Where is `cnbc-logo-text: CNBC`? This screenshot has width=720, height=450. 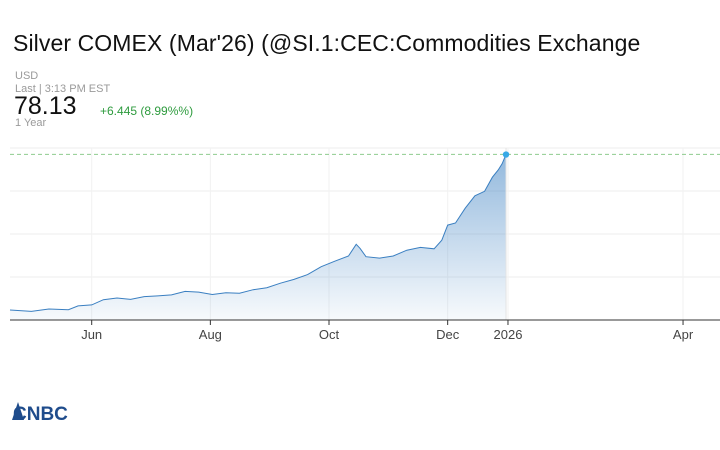
cnbc-logo-text: CNBC is located at coordinates (40, 414).